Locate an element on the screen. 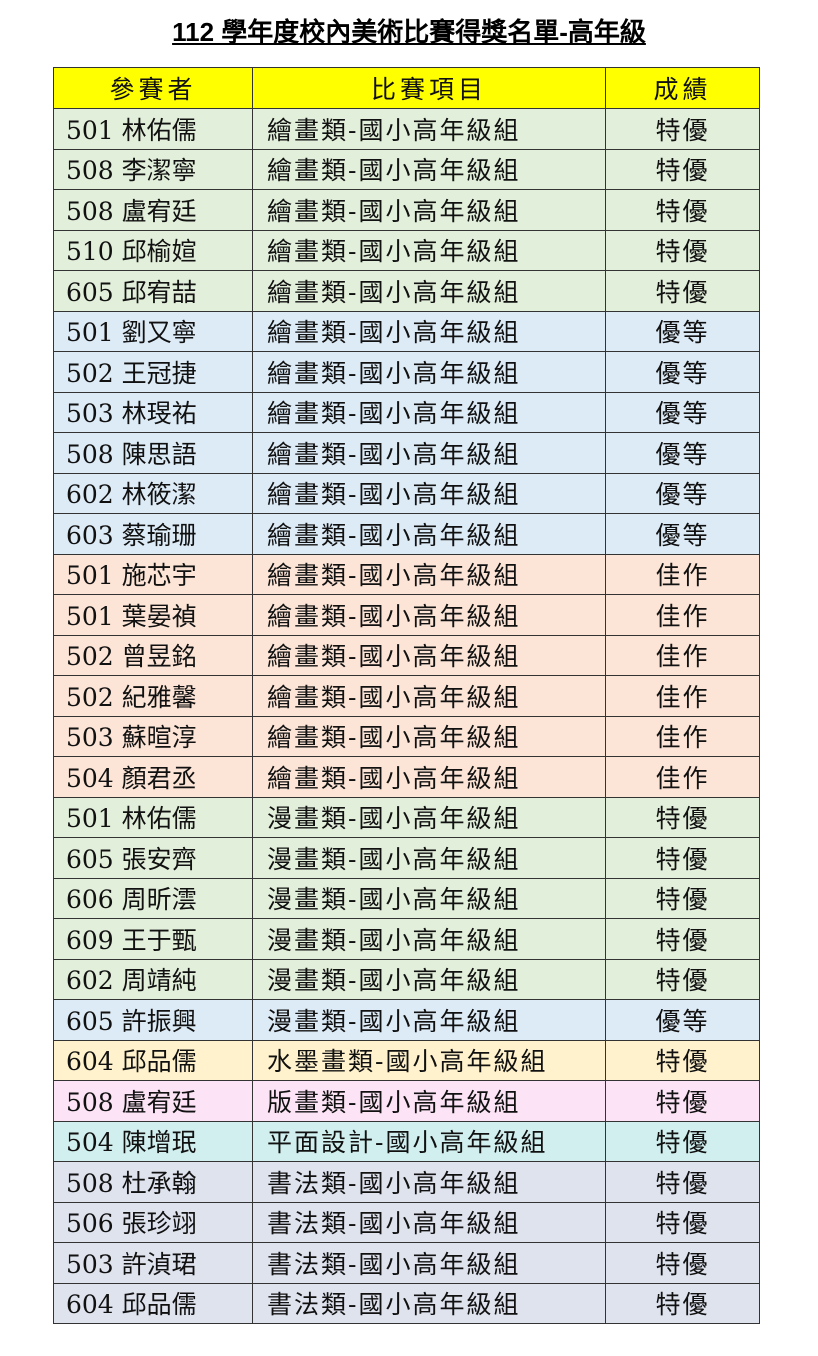 Image resolution: width=818 pixels, height=1356 pixels. participant-cell: 603 蔡瑜珊 is located at coordinates (153, 534).